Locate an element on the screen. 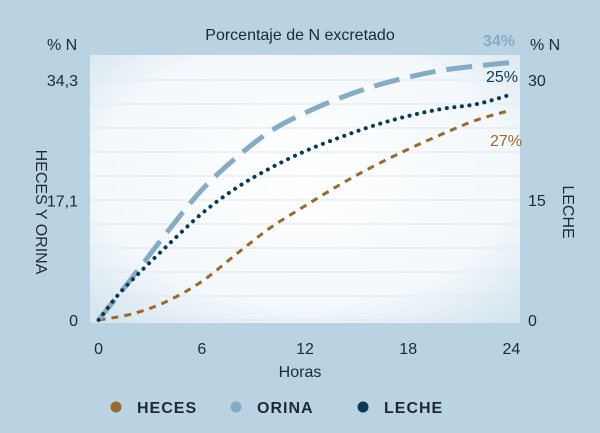  x-tick-label: 0 is located at coordinates (98, 349).